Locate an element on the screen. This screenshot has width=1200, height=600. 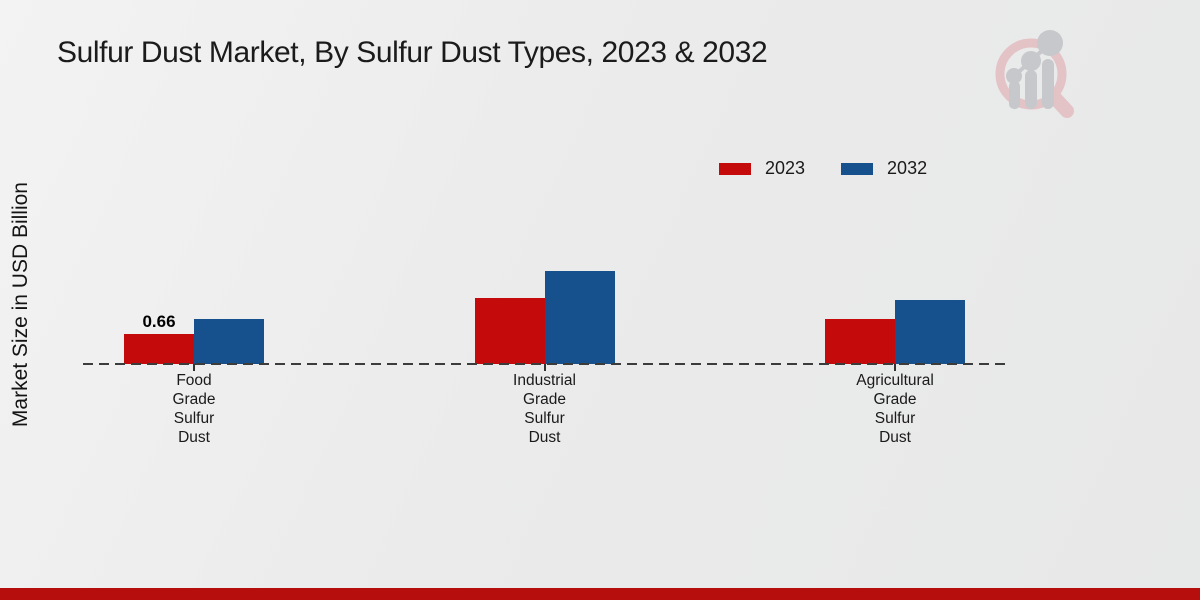
category-label: Industrial Grade Sulfur Dust is located at coordinates (544, 409).